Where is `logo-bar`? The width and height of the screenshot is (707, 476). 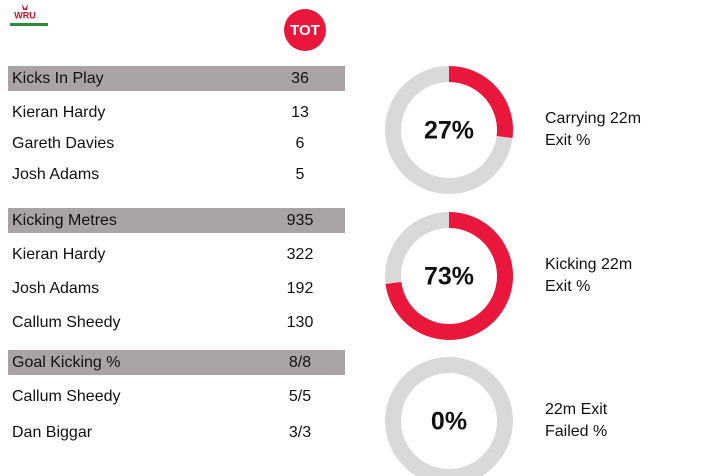 logo-bar is located at coordinates (29, 24).